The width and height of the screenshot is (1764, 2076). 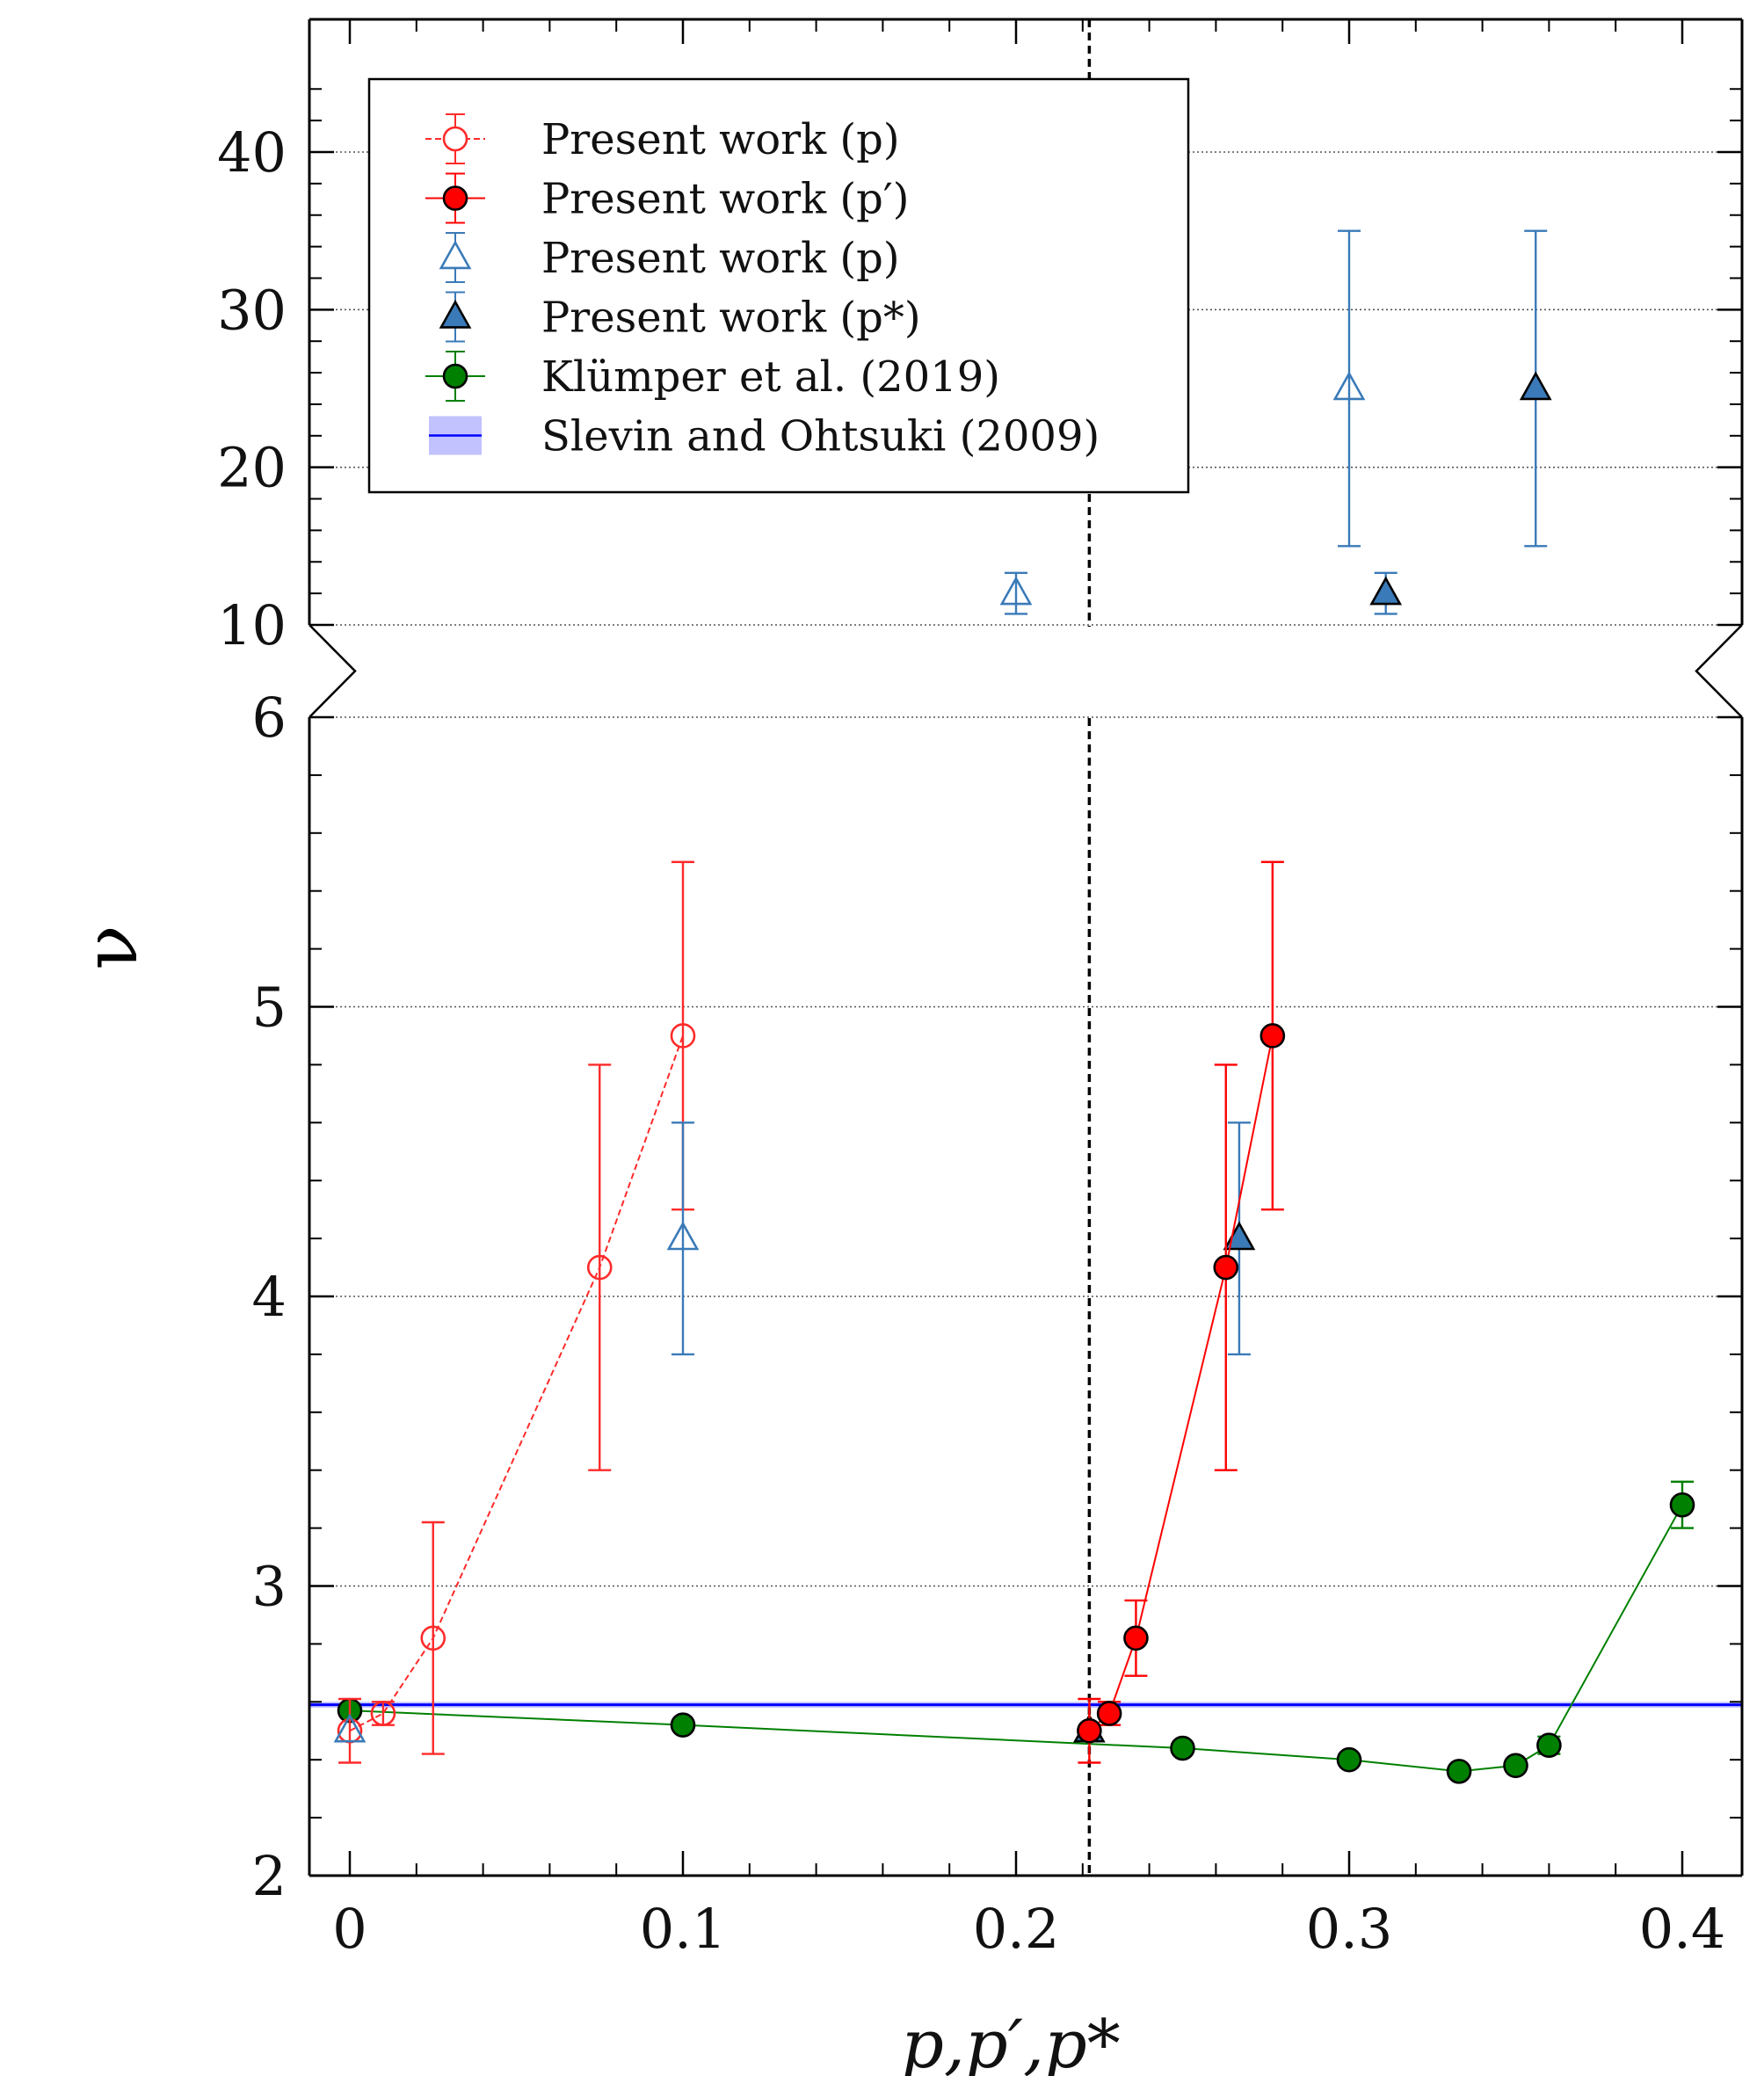 I want to click on x-tick-label: 0.4, so click(x=1682, y=1929).